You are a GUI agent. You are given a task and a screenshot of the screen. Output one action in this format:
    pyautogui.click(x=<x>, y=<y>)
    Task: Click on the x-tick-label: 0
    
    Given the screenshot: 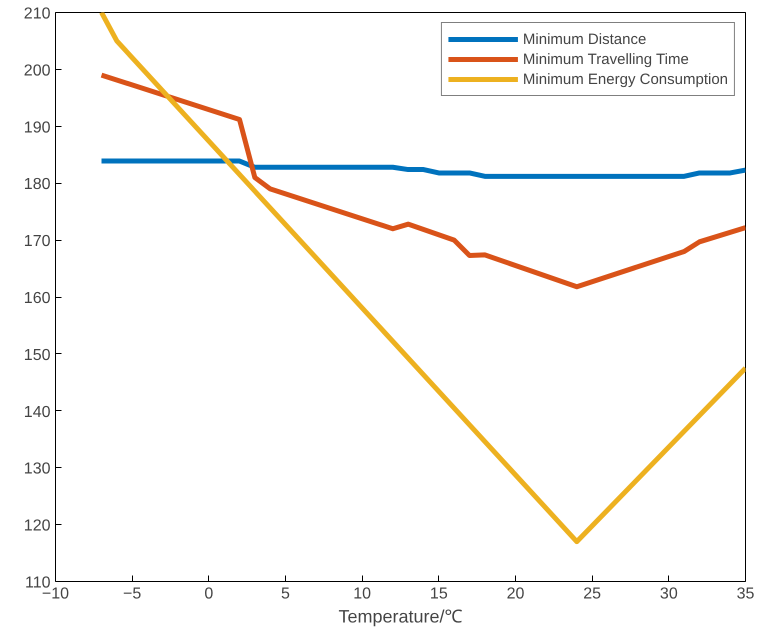 What is the action you would take?
    pyautogui.click(x=209, y=594)
    